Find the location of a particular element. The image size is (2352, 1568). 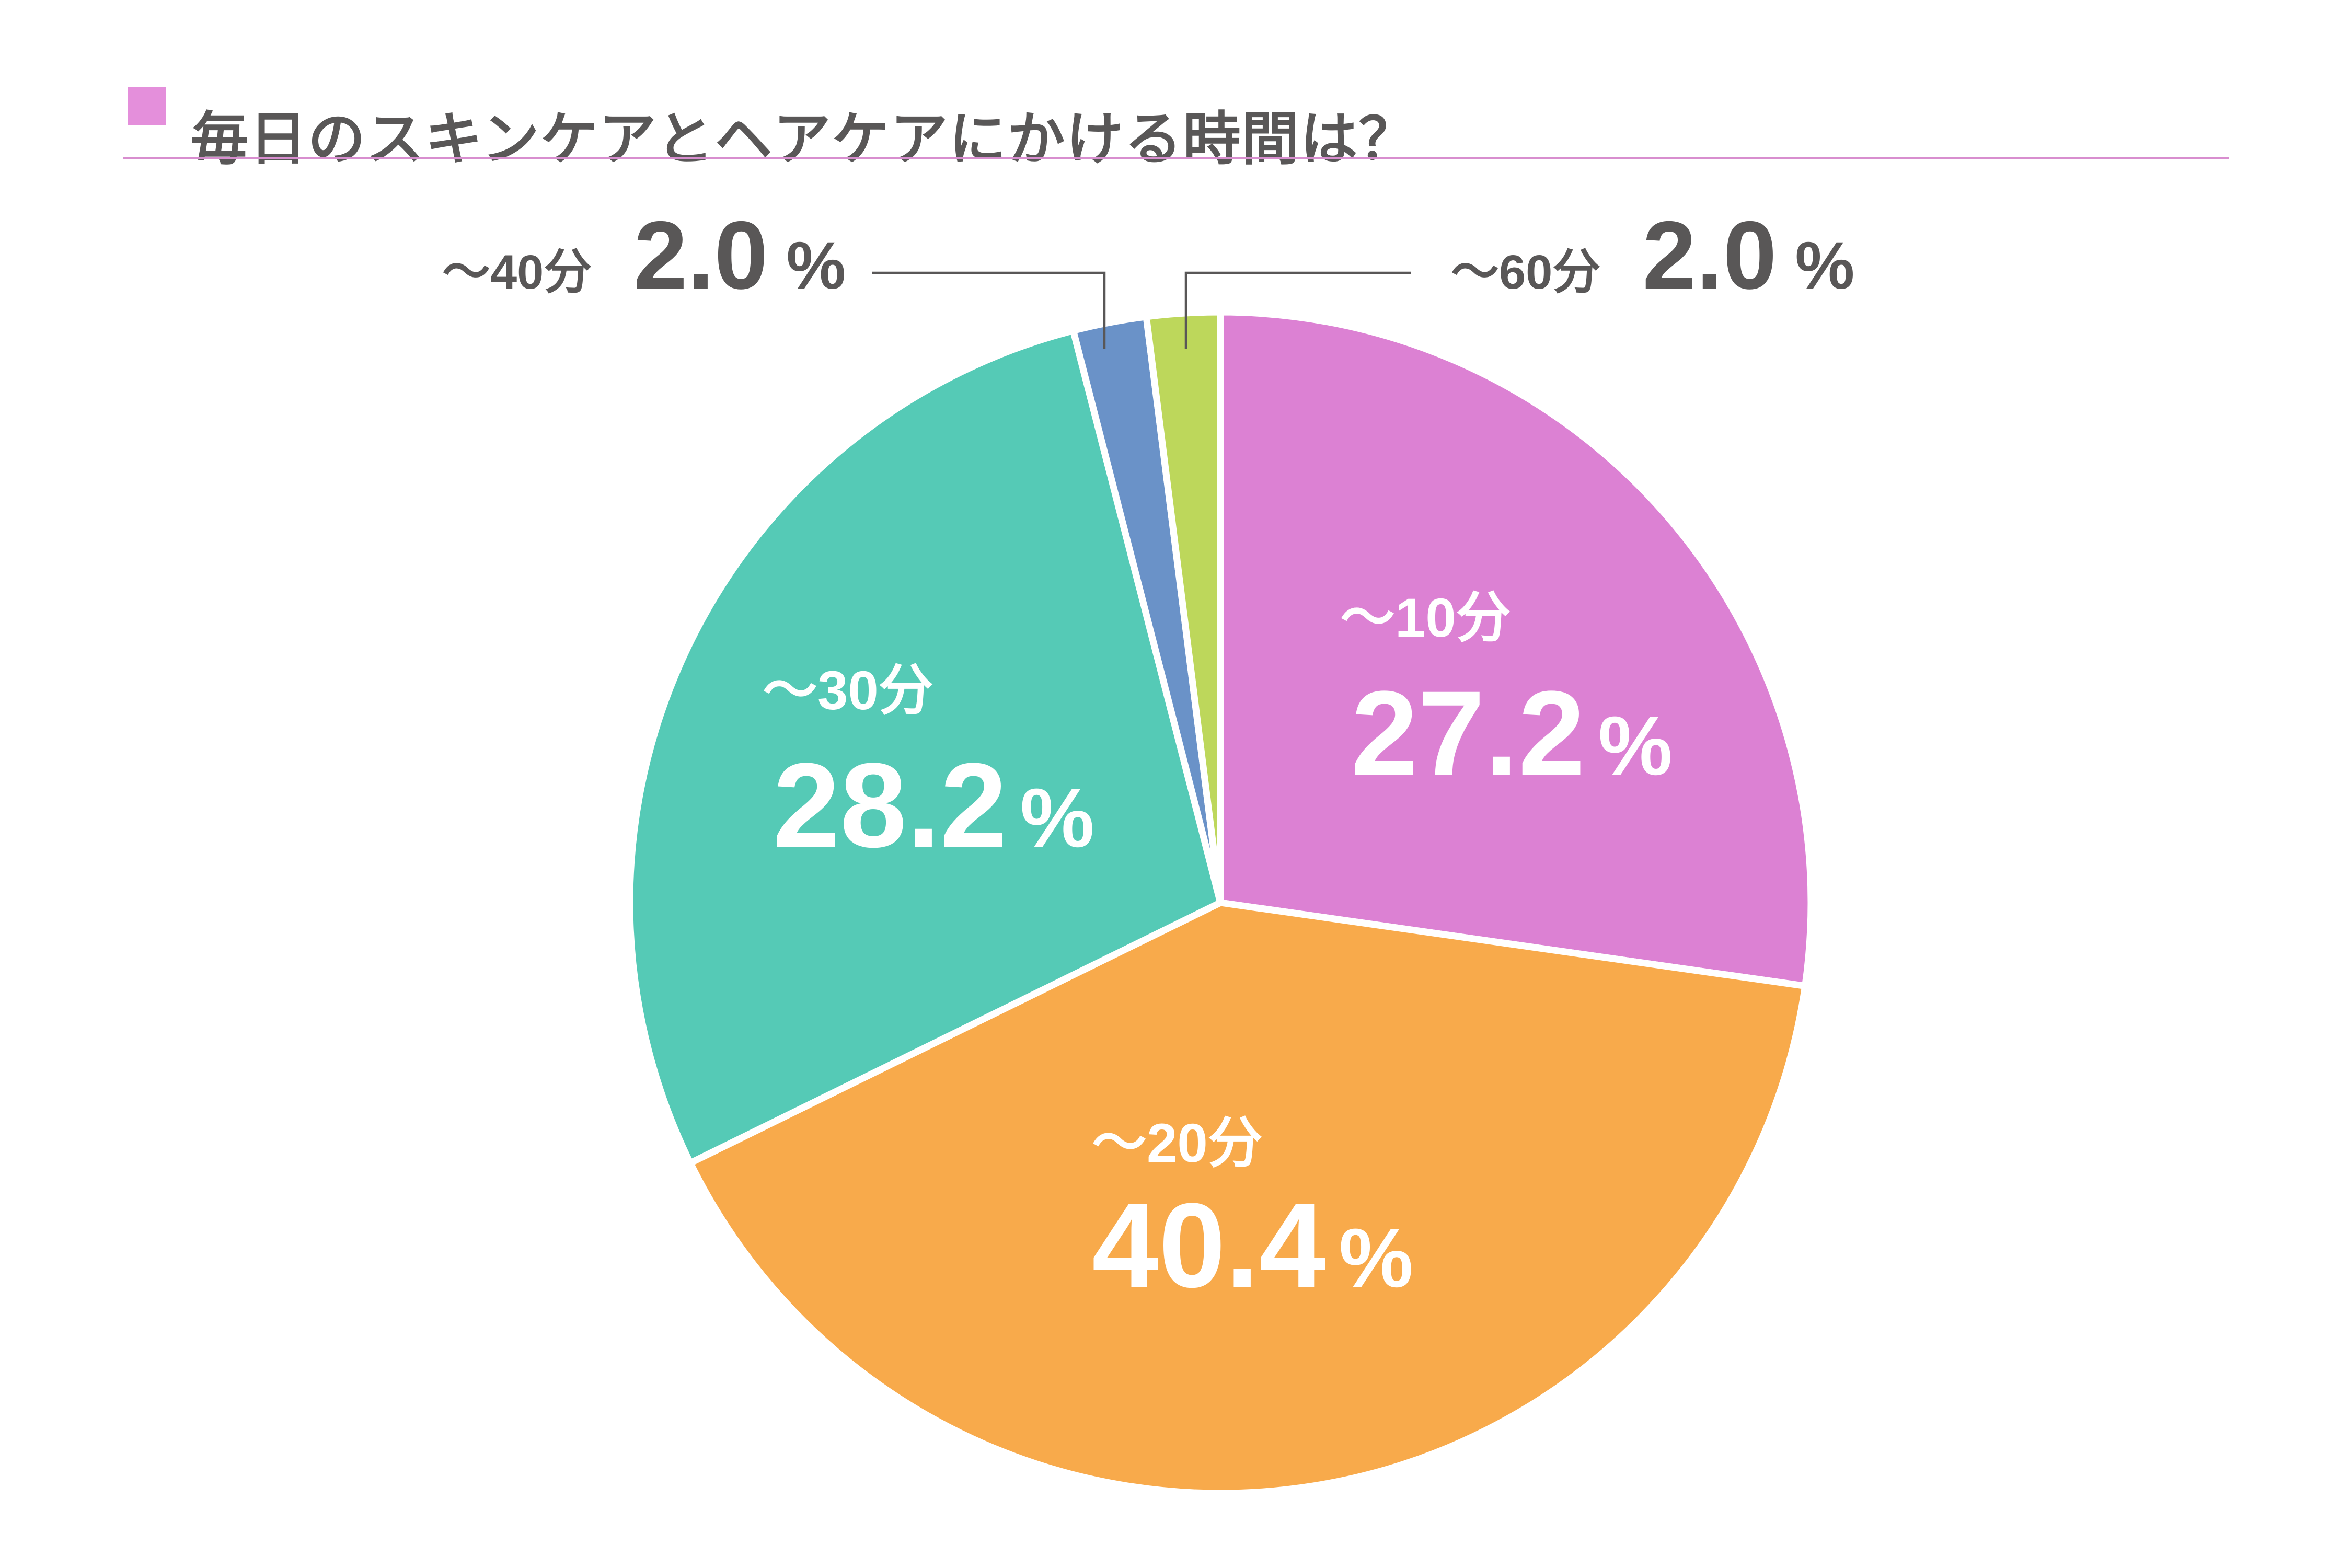

leader-lines-group is located at coordinates (1141, 310).